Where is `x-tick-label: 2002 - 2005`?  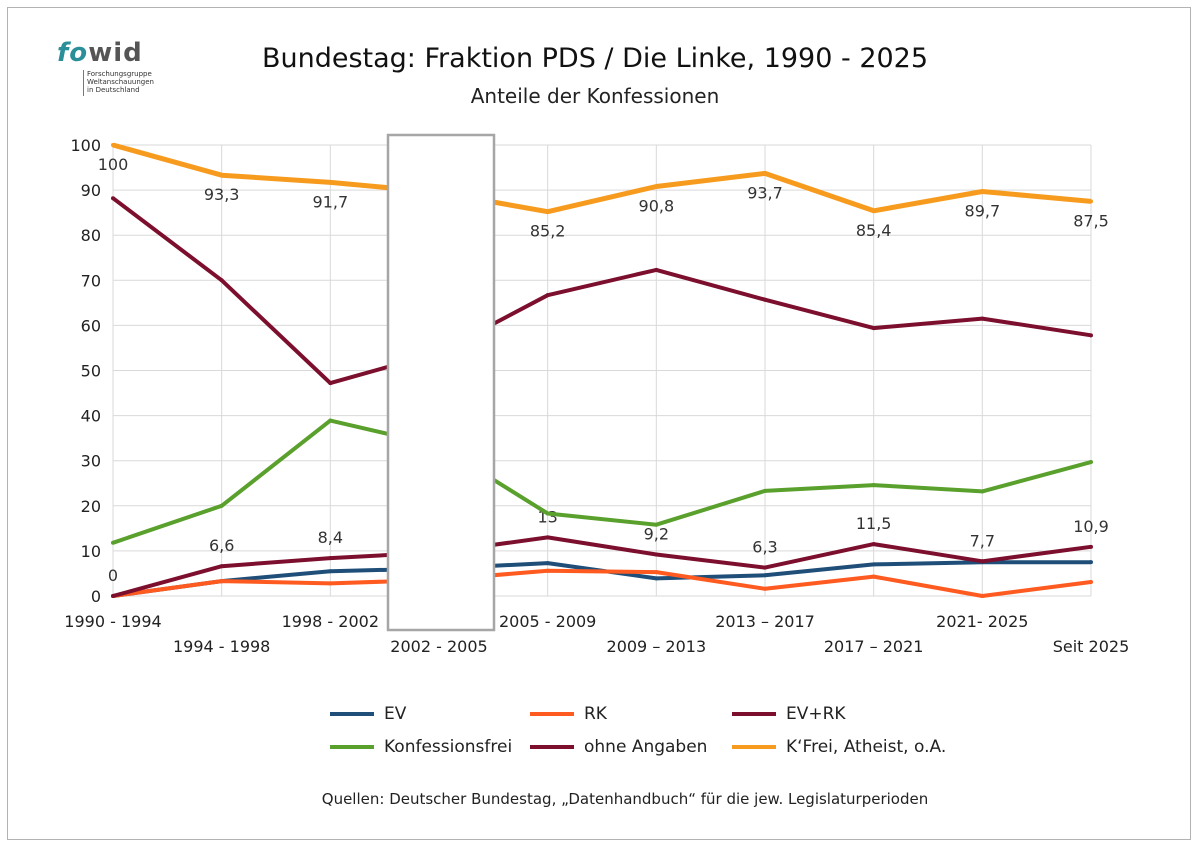 x-tick-label: 2002 - 2005 is located at coordinates (438, 646).